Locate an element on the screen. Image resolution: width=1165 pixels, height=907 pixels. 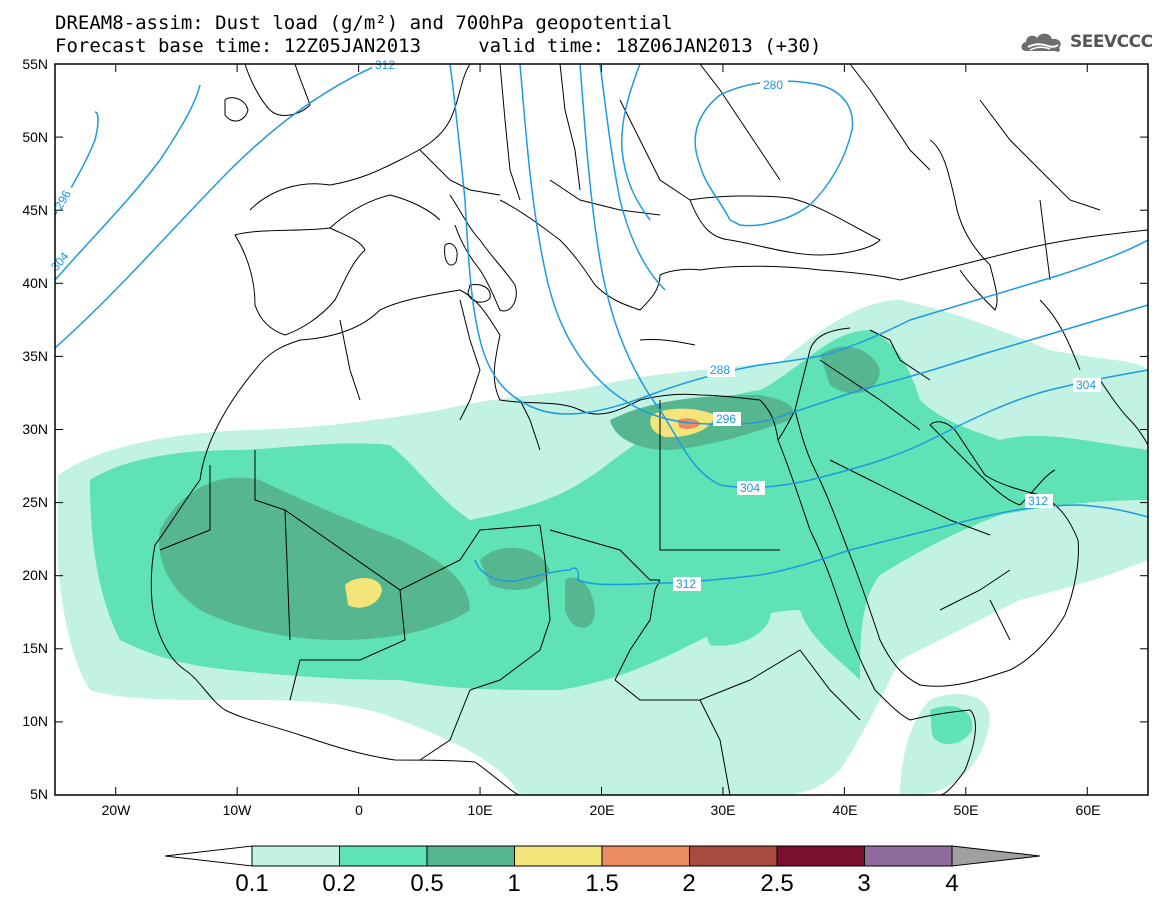
lon-label: 40E is located at coordinates (845, 810).